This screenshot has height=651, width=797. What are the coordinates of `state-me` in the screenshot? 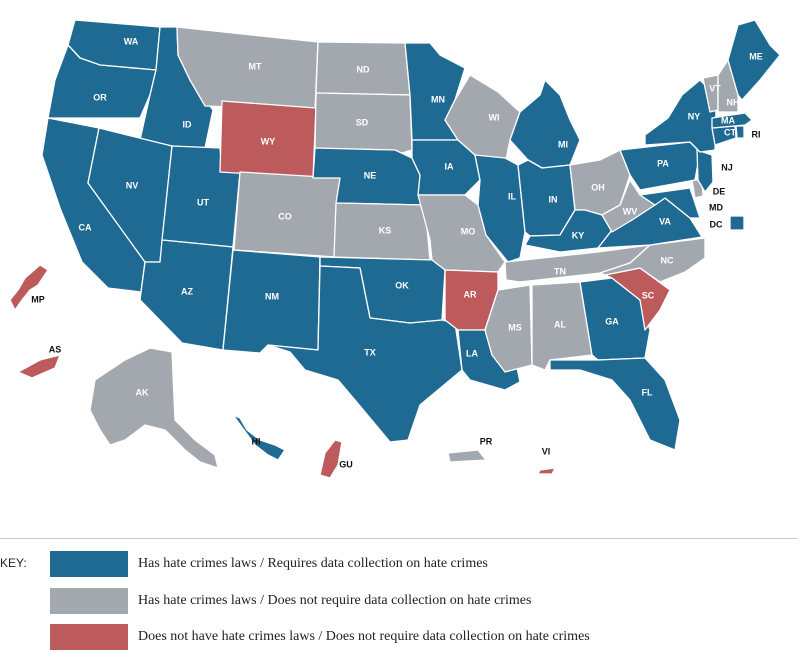 It's located at (754, 60).